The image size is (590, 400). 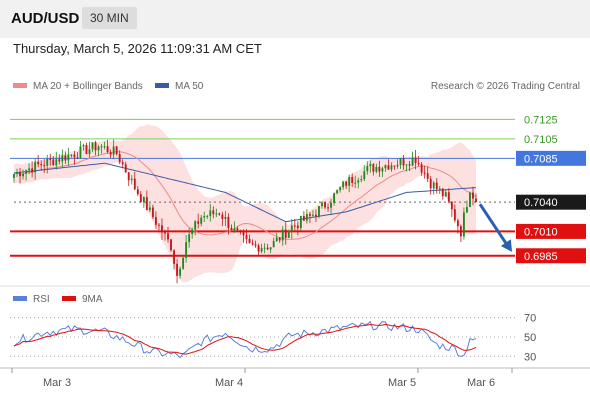 I want to click on level-label-0.7105: 0.7105, so click(x=541, y=140).